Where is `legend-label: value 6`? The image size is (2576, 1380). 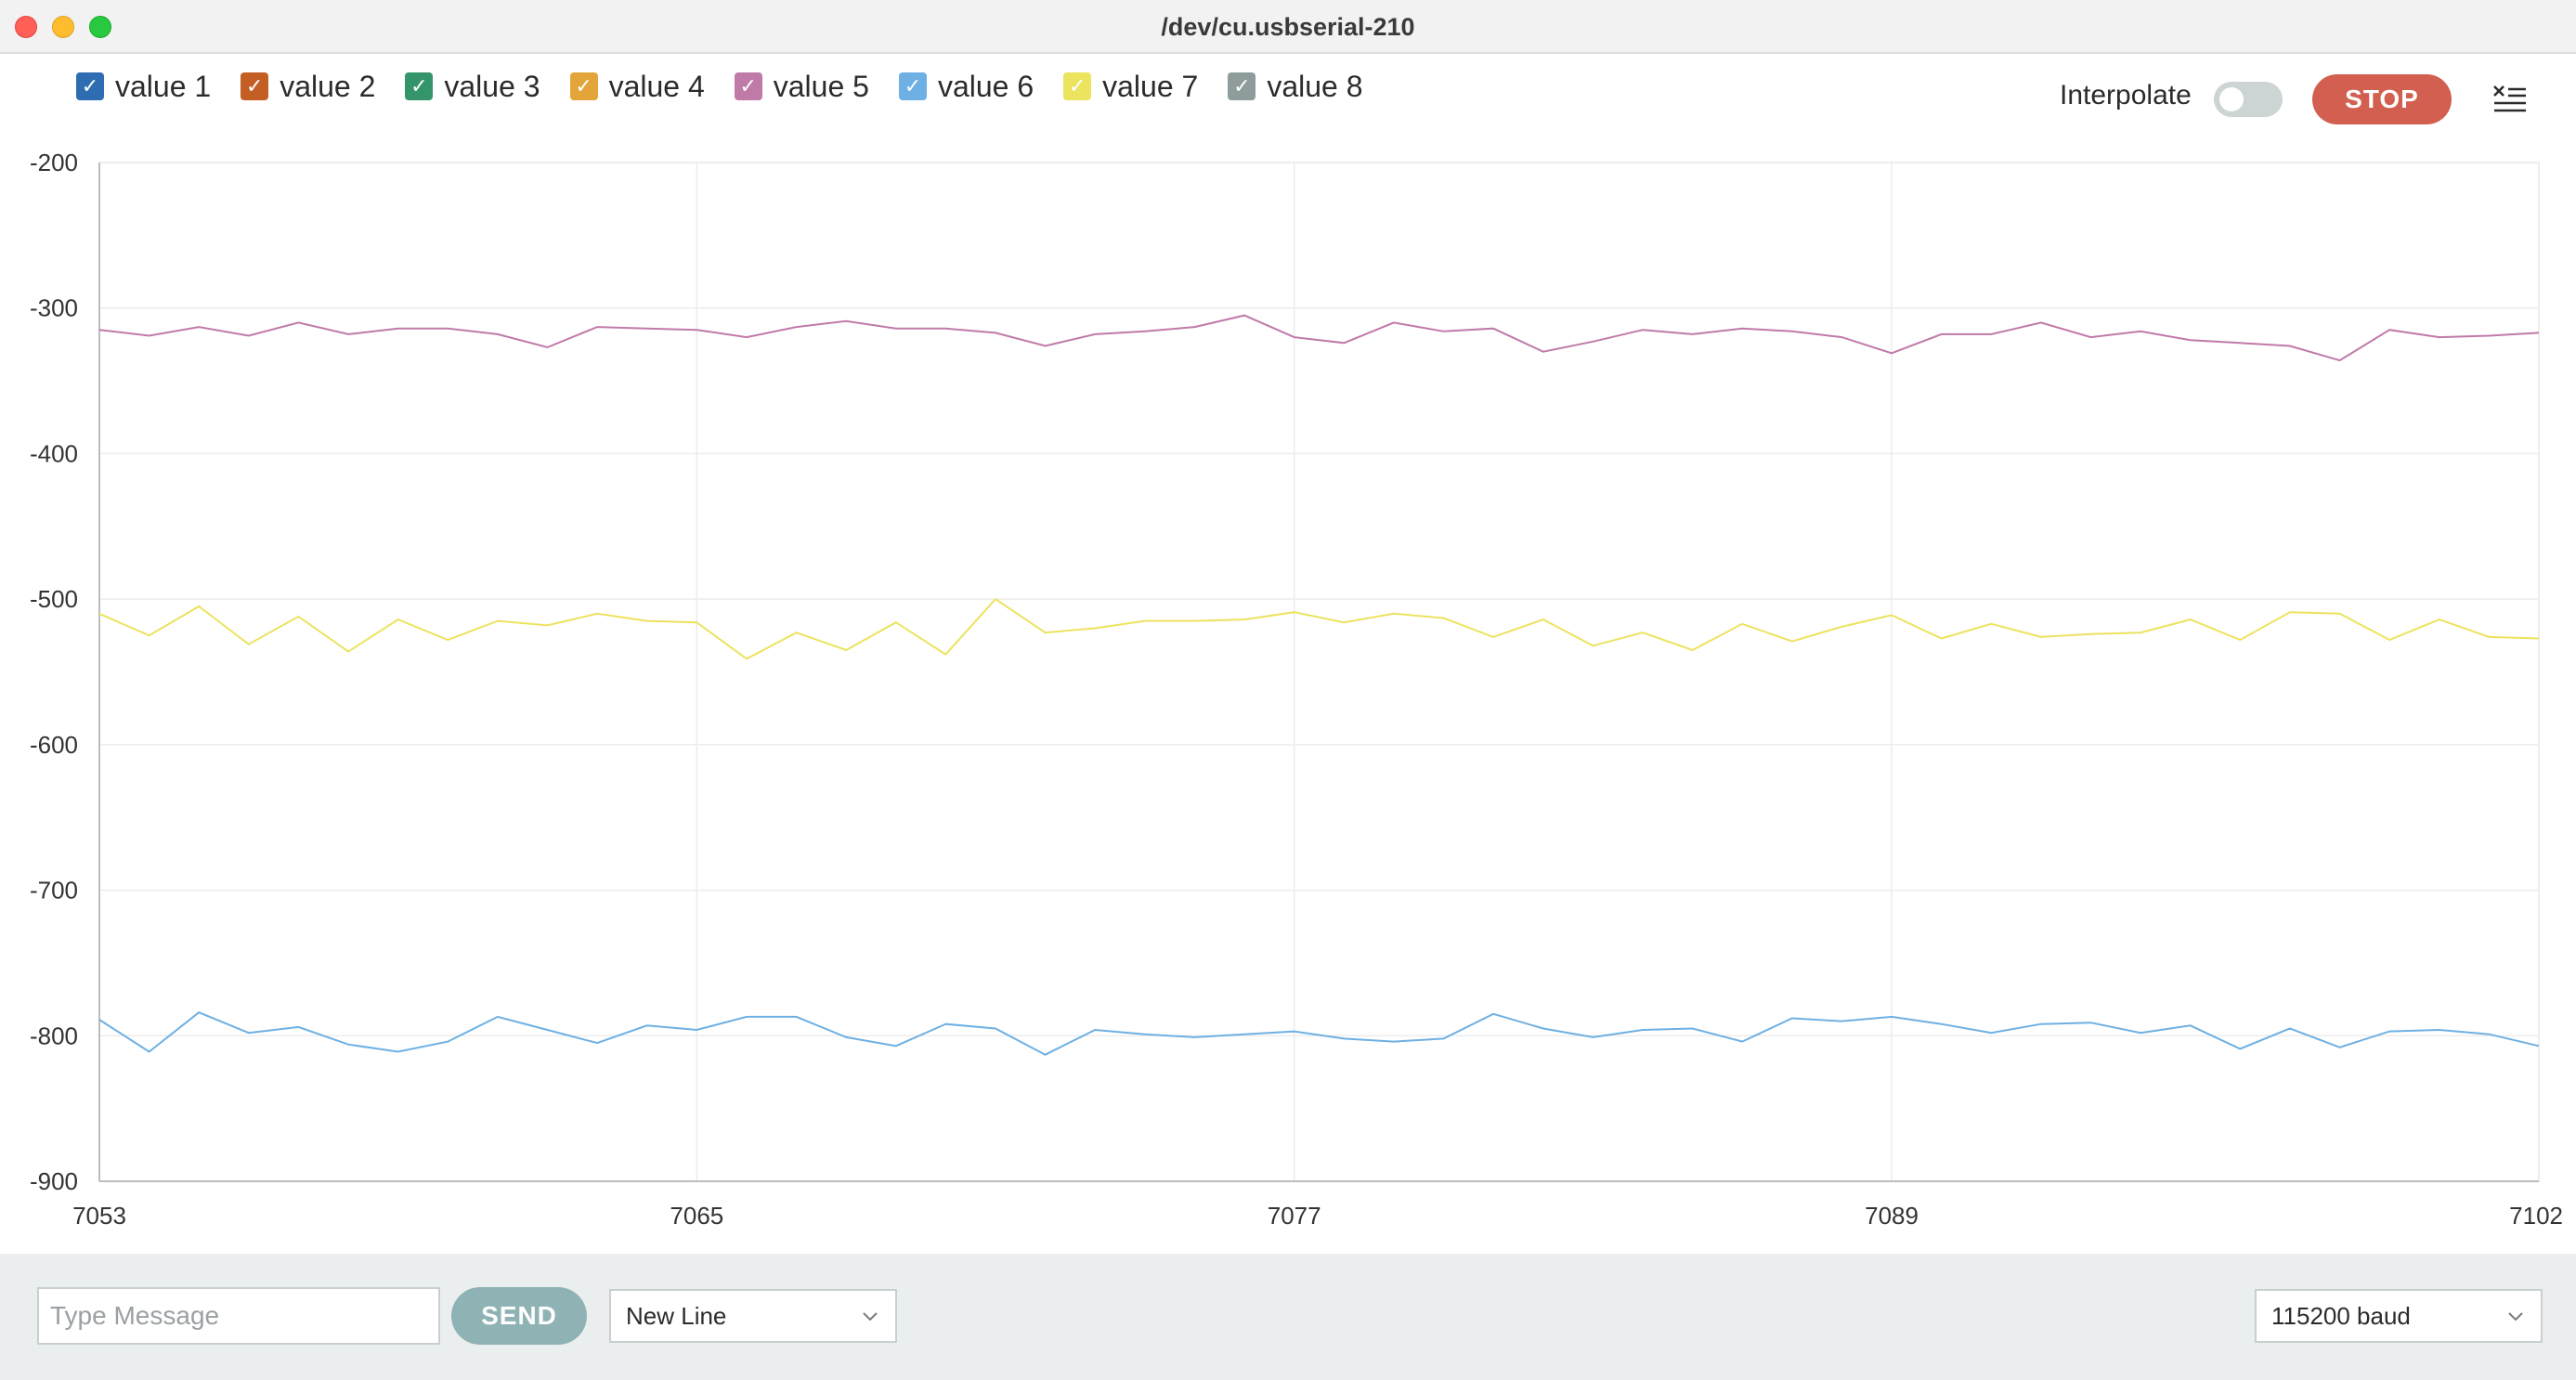 legend-label: value 6 is located at coordinates (986, 86).